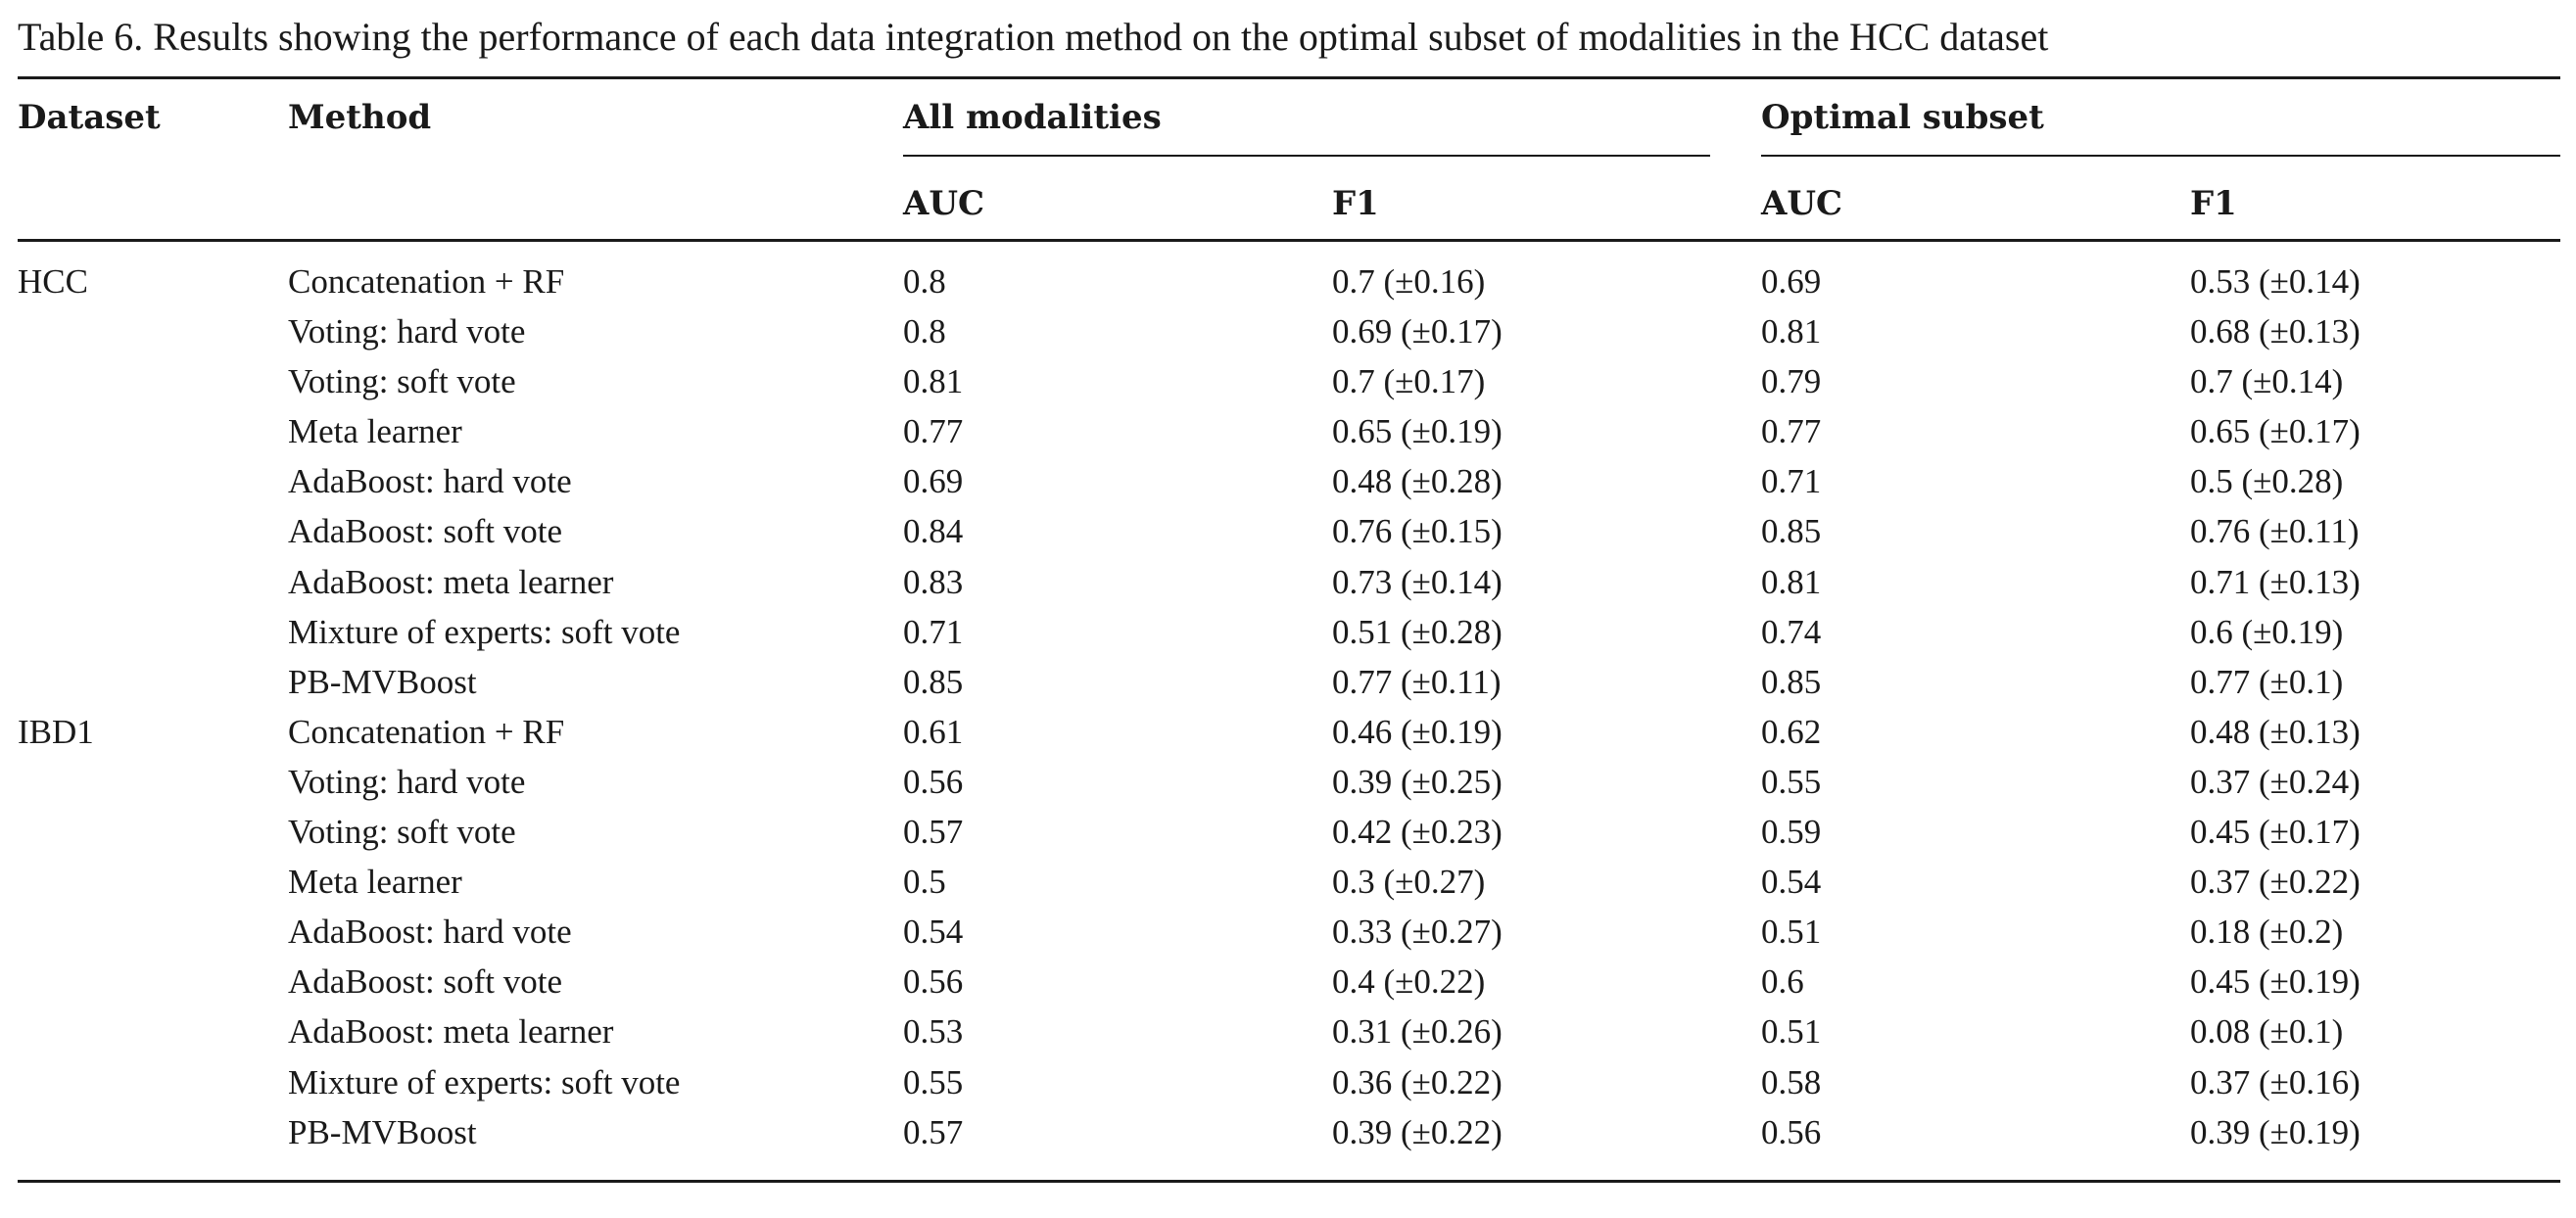  What do you see at coordinates (933, 582) in the screenshot?
I see `cell-auc-all: 0.83` at bounding box center [933, 582].